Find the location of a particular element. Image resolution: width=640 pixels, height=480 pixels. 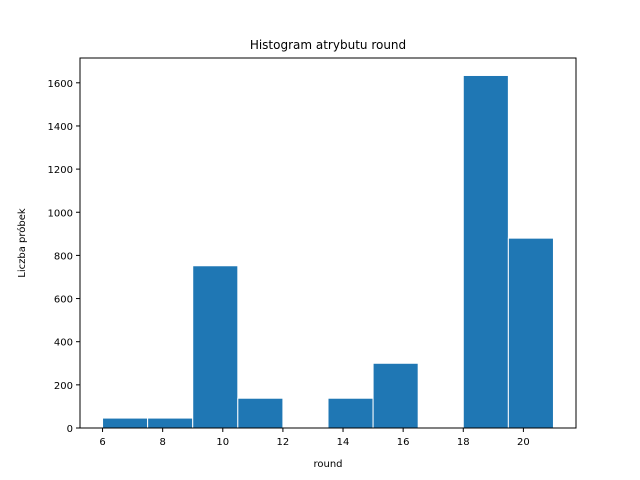

y-tick-label: 600 is located at coordinates (63, 300).